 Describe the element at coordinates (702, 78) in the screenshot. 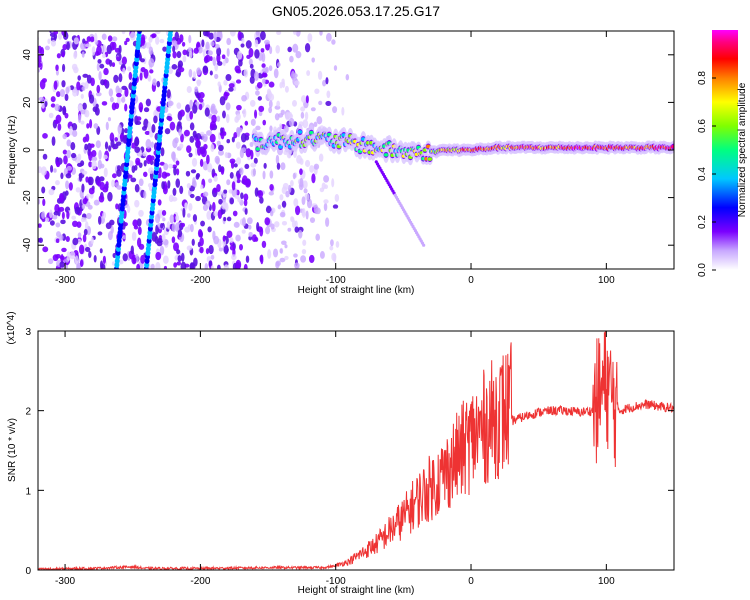

I see `colorbar-tick-label: 0.8` at that location.